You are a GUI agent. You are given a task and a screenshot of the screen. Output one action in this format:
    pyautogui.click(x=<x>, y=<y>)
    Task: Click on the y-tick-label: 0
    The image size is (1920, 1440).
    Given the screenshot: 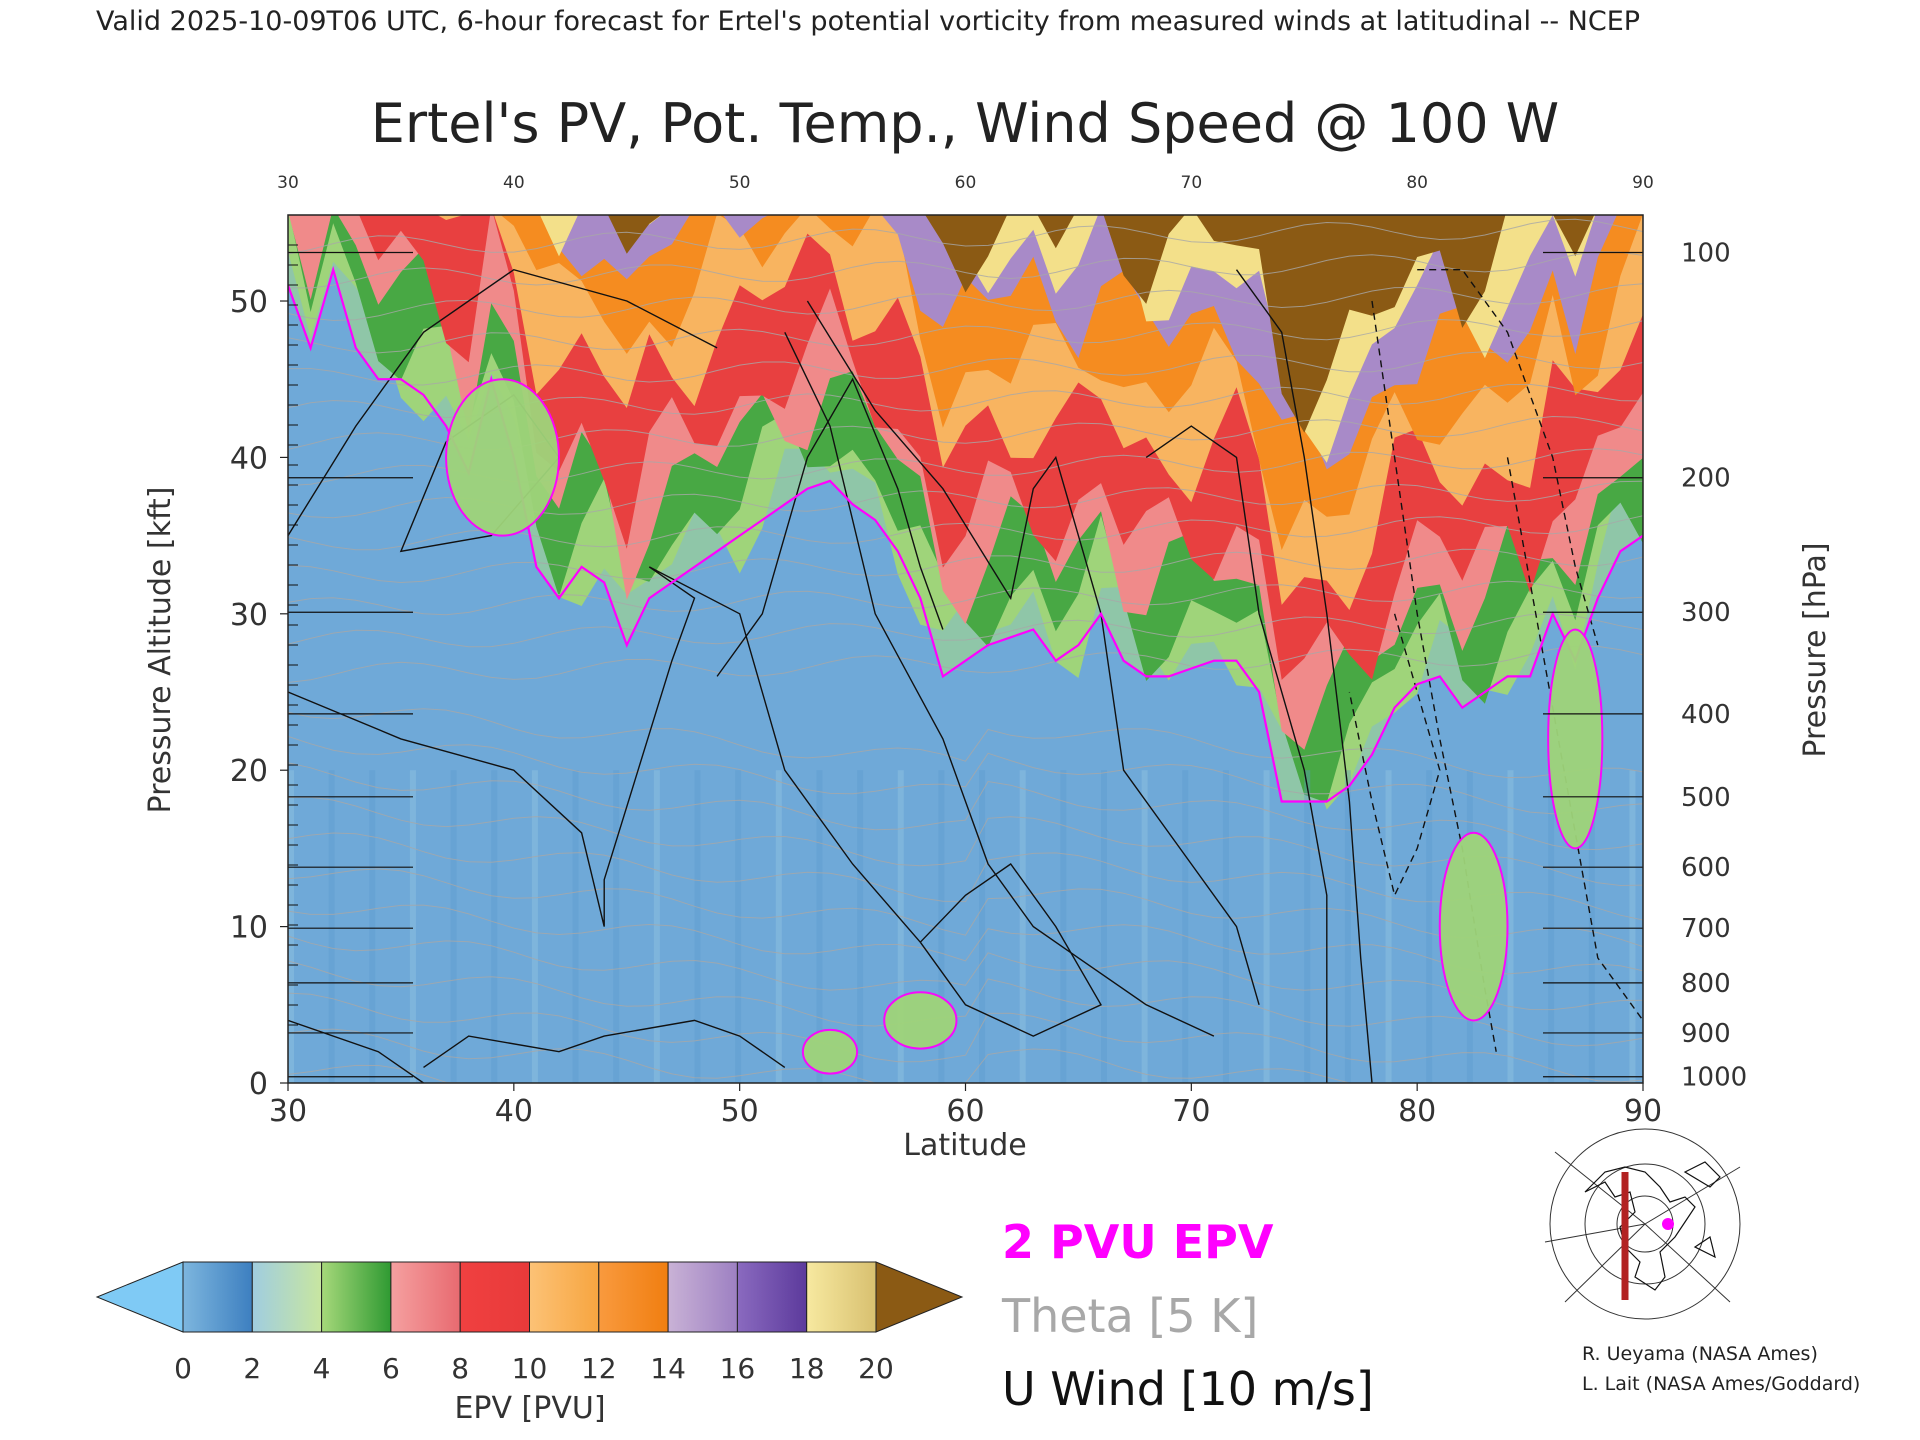 What is the action you would take?
    pyautogui.click(x=258, y=1084)
    